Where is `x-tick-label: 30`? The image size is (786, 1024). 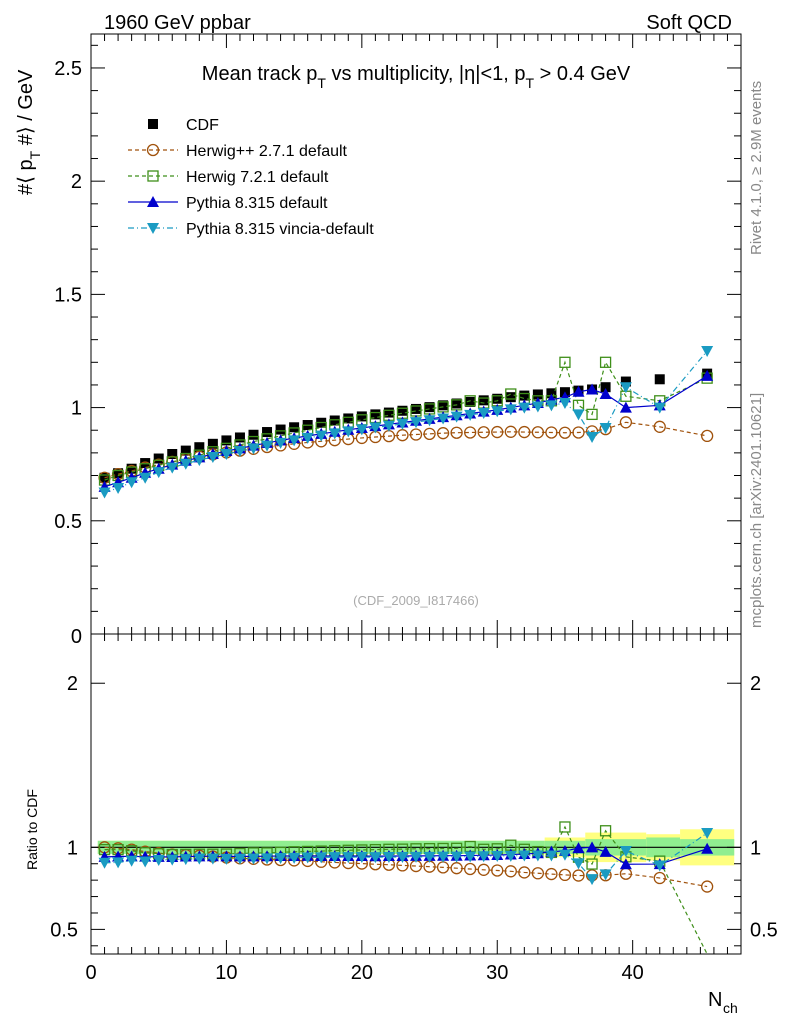 x-tick-label: 30 is located at coordinates (497, 973).